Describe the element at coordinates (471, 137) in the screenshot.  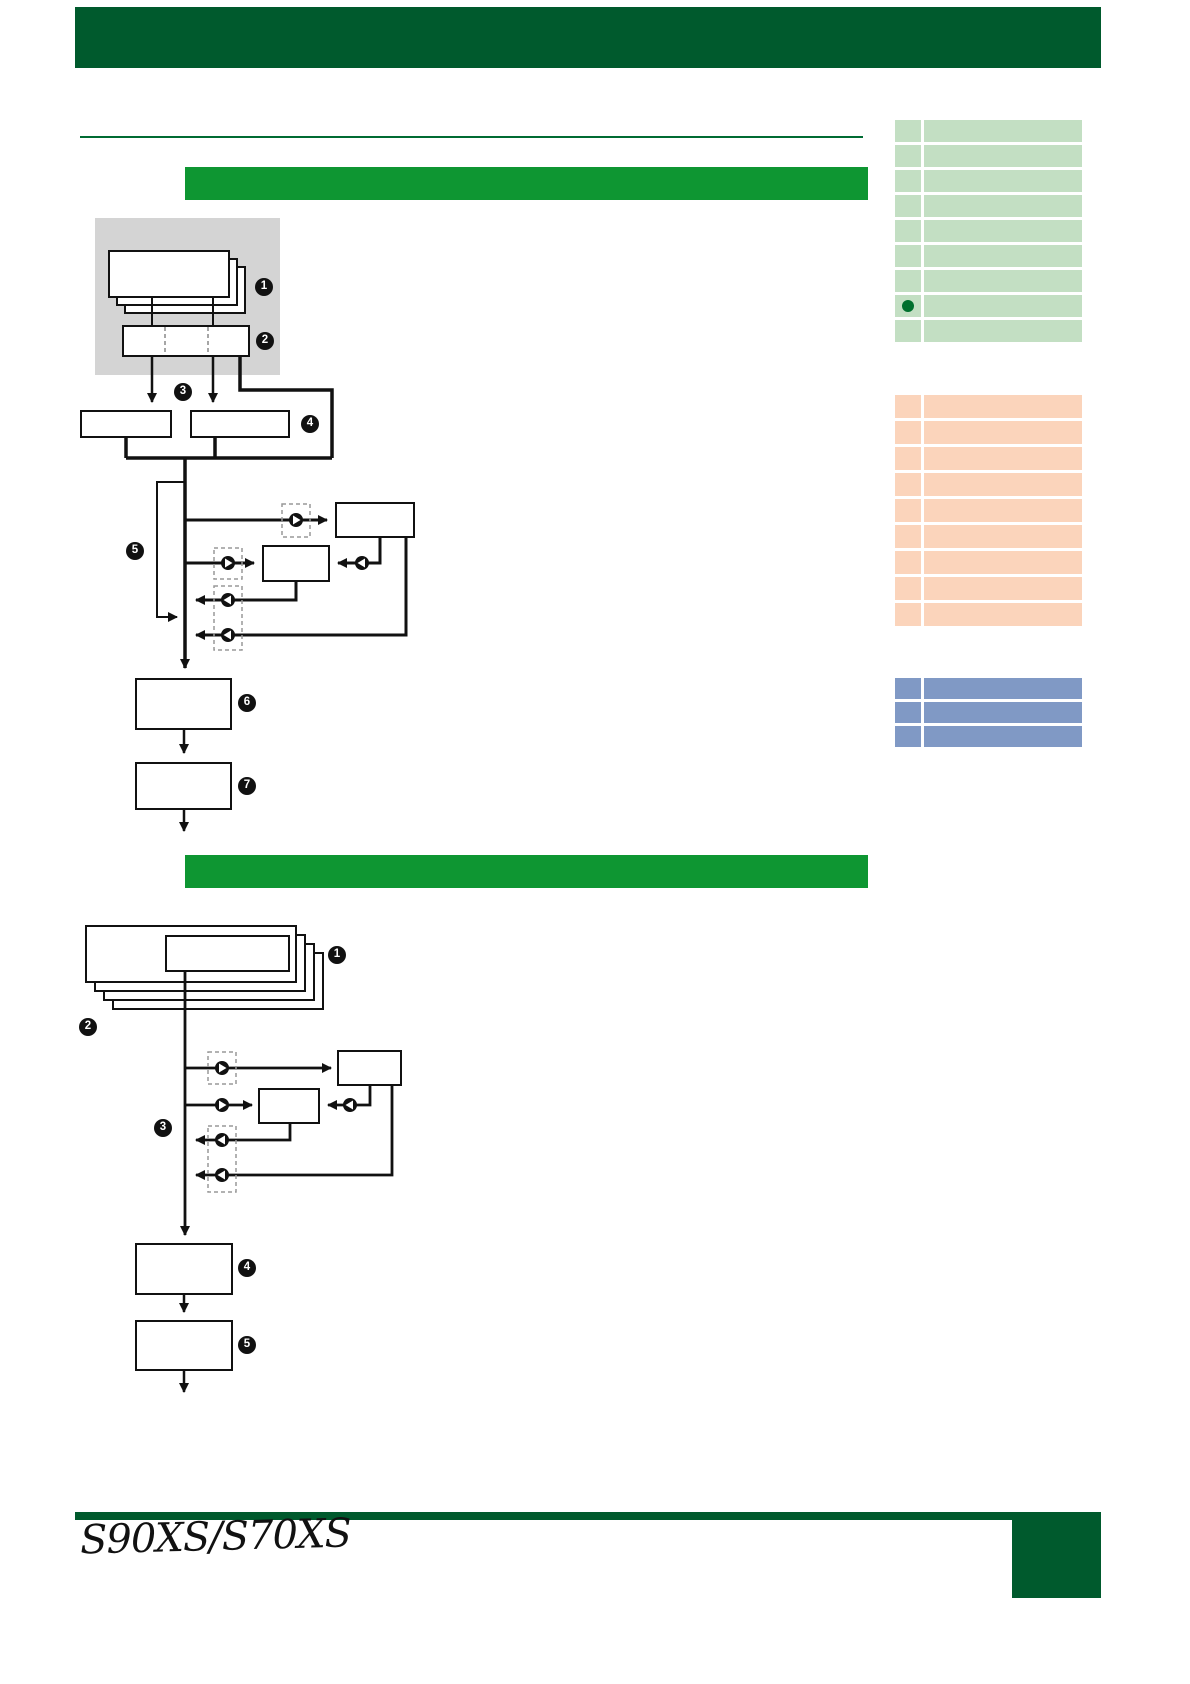
I see `header-rule` at that location.